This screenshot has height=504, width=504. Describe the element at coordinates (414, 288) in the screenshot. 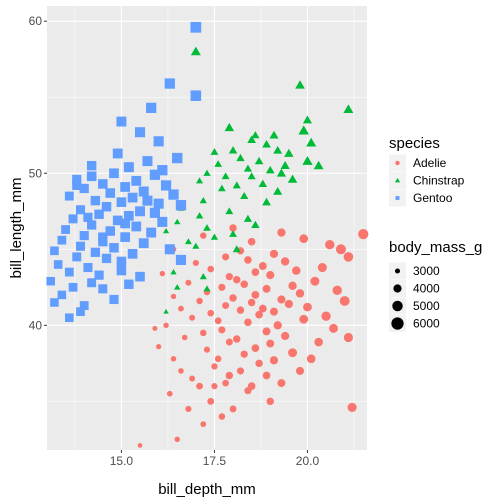

I see `legend-size-key: 4000` at that location.